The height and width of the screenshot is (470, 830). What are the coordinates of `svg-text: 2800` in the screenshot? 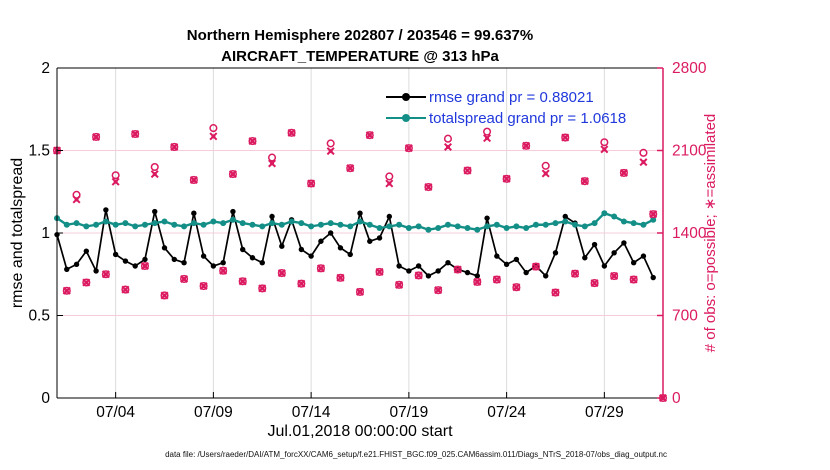 It's located at (689, 68).